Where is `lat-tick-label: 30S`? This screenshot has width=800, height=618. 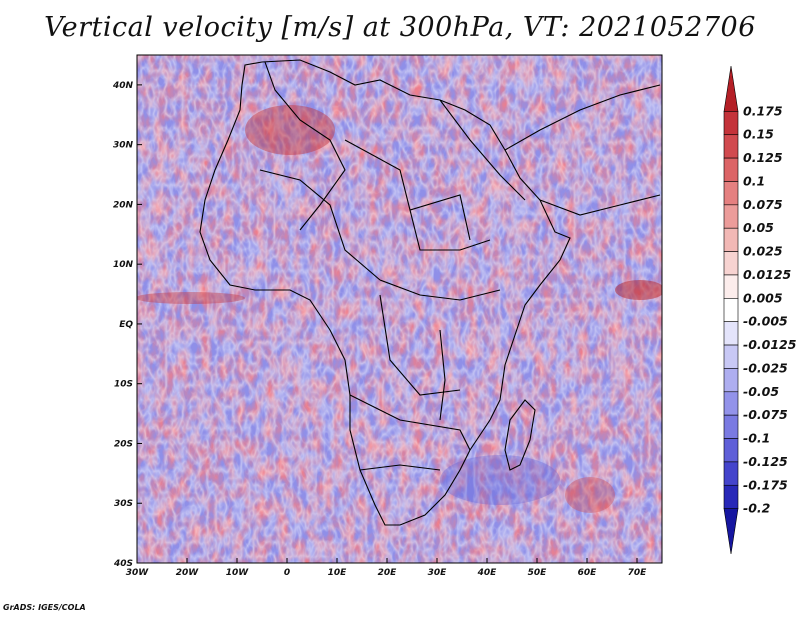 lat-tick-label: 30S is located at coordinates (123, 504).